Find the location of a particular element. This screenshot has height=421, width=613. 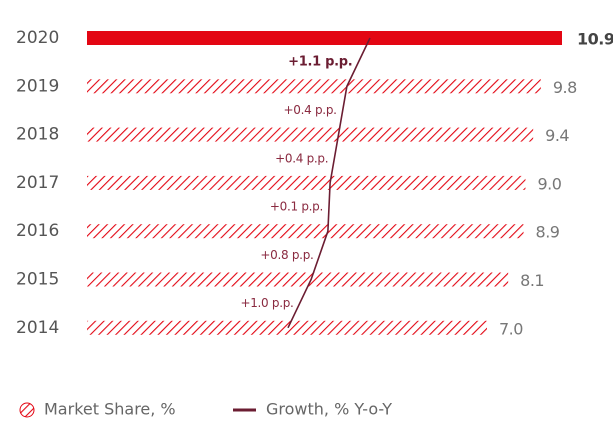

y-tick-label: 2019 is located at coordinates (37, 86).